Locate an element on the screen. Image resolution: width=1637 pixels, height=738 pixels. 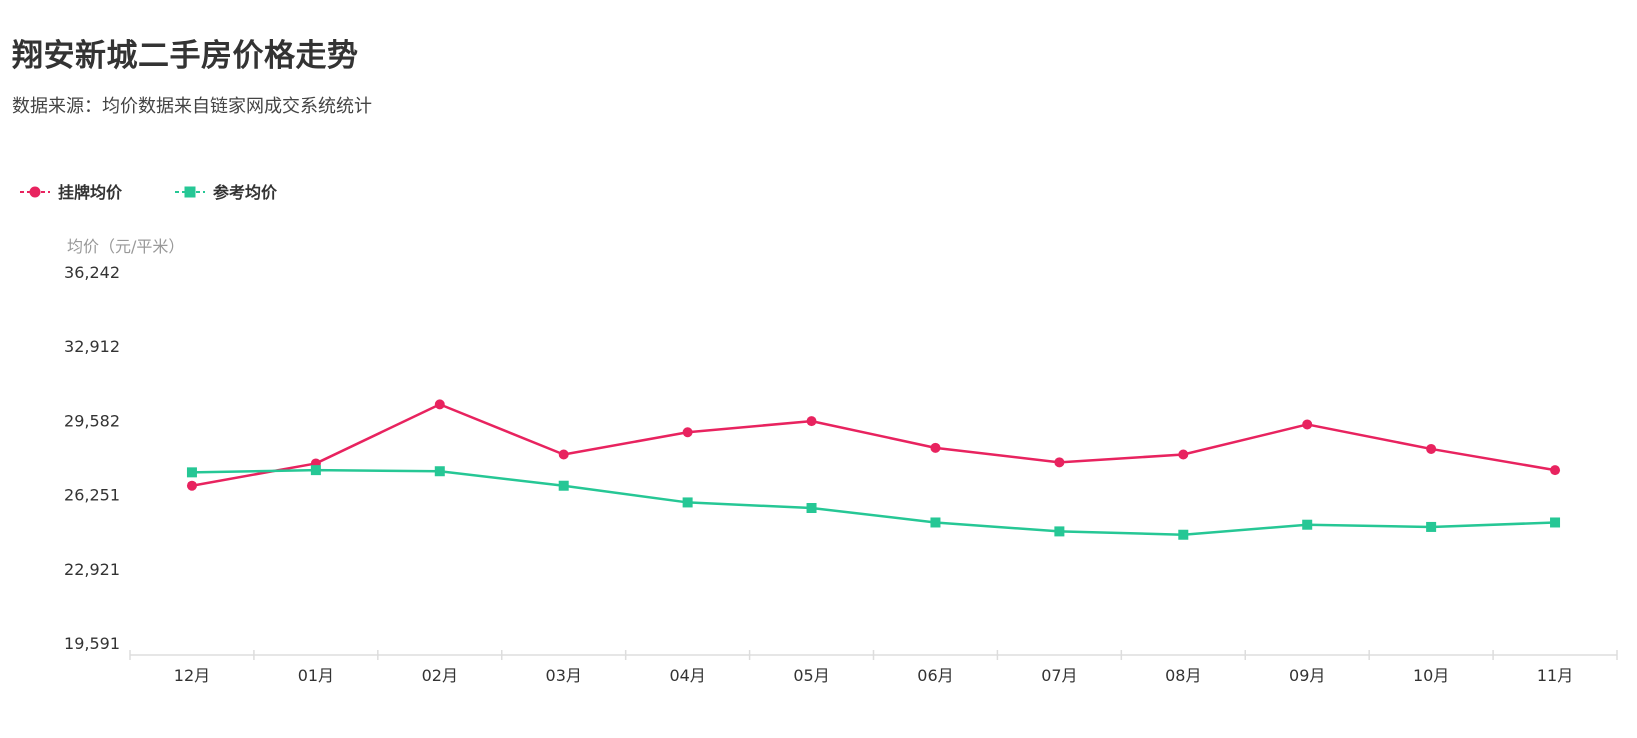
x-tick-label: 08月 is located at coordinates (1183, 675).